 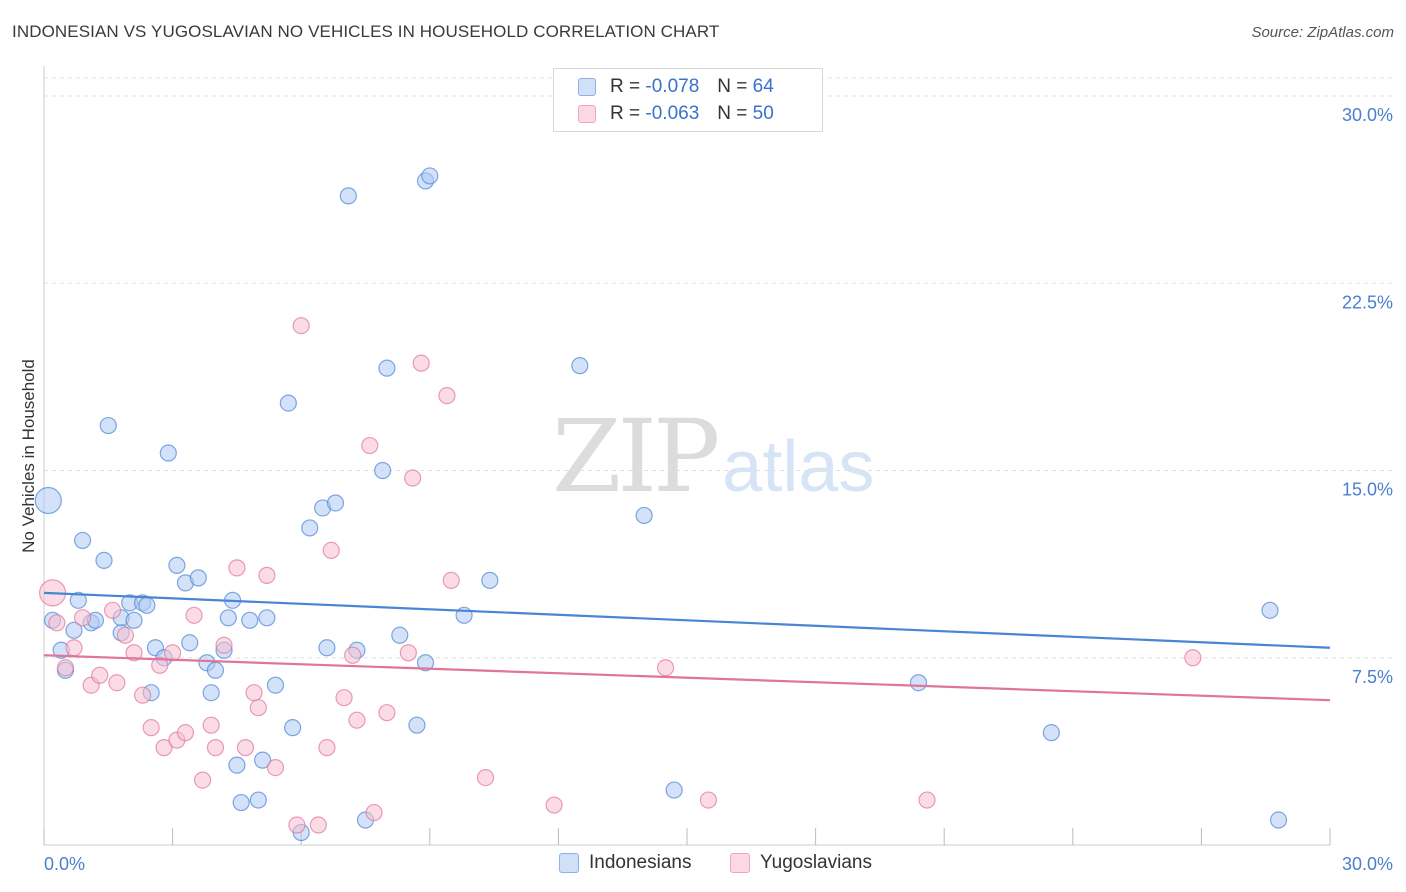 What do you see at coordinates (1372, 677) in the screenshot?
I see `y-tick-label: 7.5%` at bounding box center [1372, 677].